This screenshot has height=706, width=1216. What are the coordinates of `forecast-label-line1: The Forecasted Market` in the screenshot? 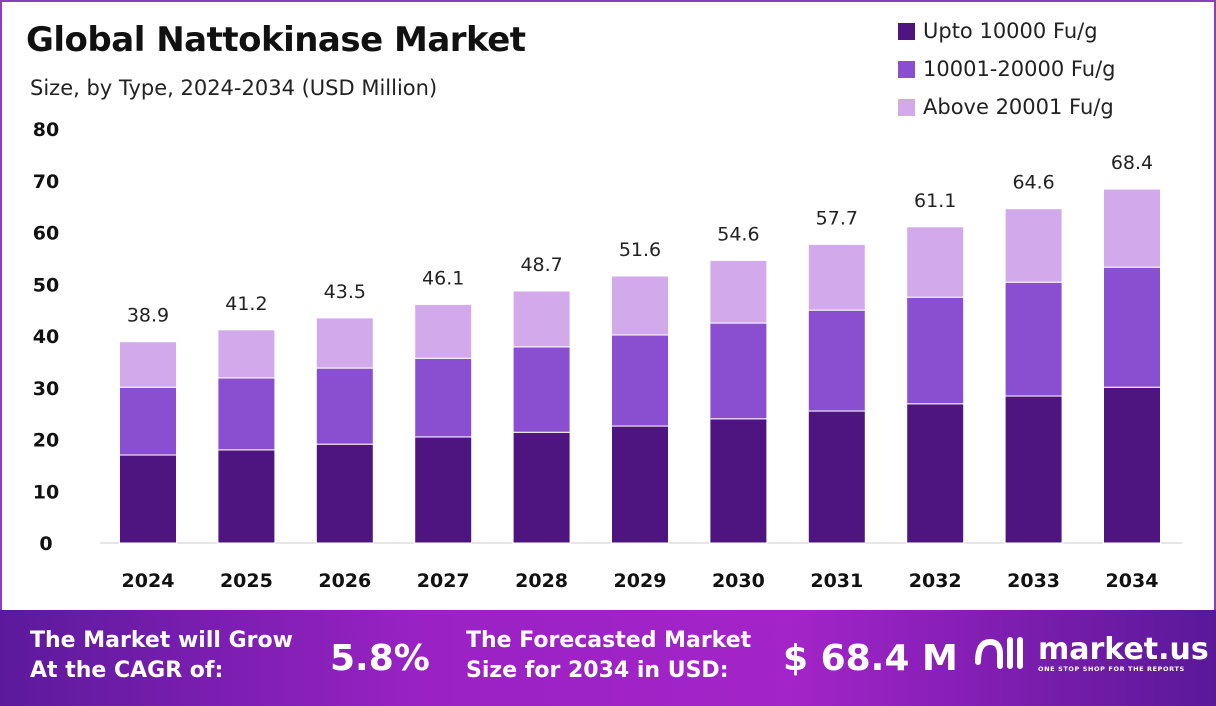 It's located at (609, 640).